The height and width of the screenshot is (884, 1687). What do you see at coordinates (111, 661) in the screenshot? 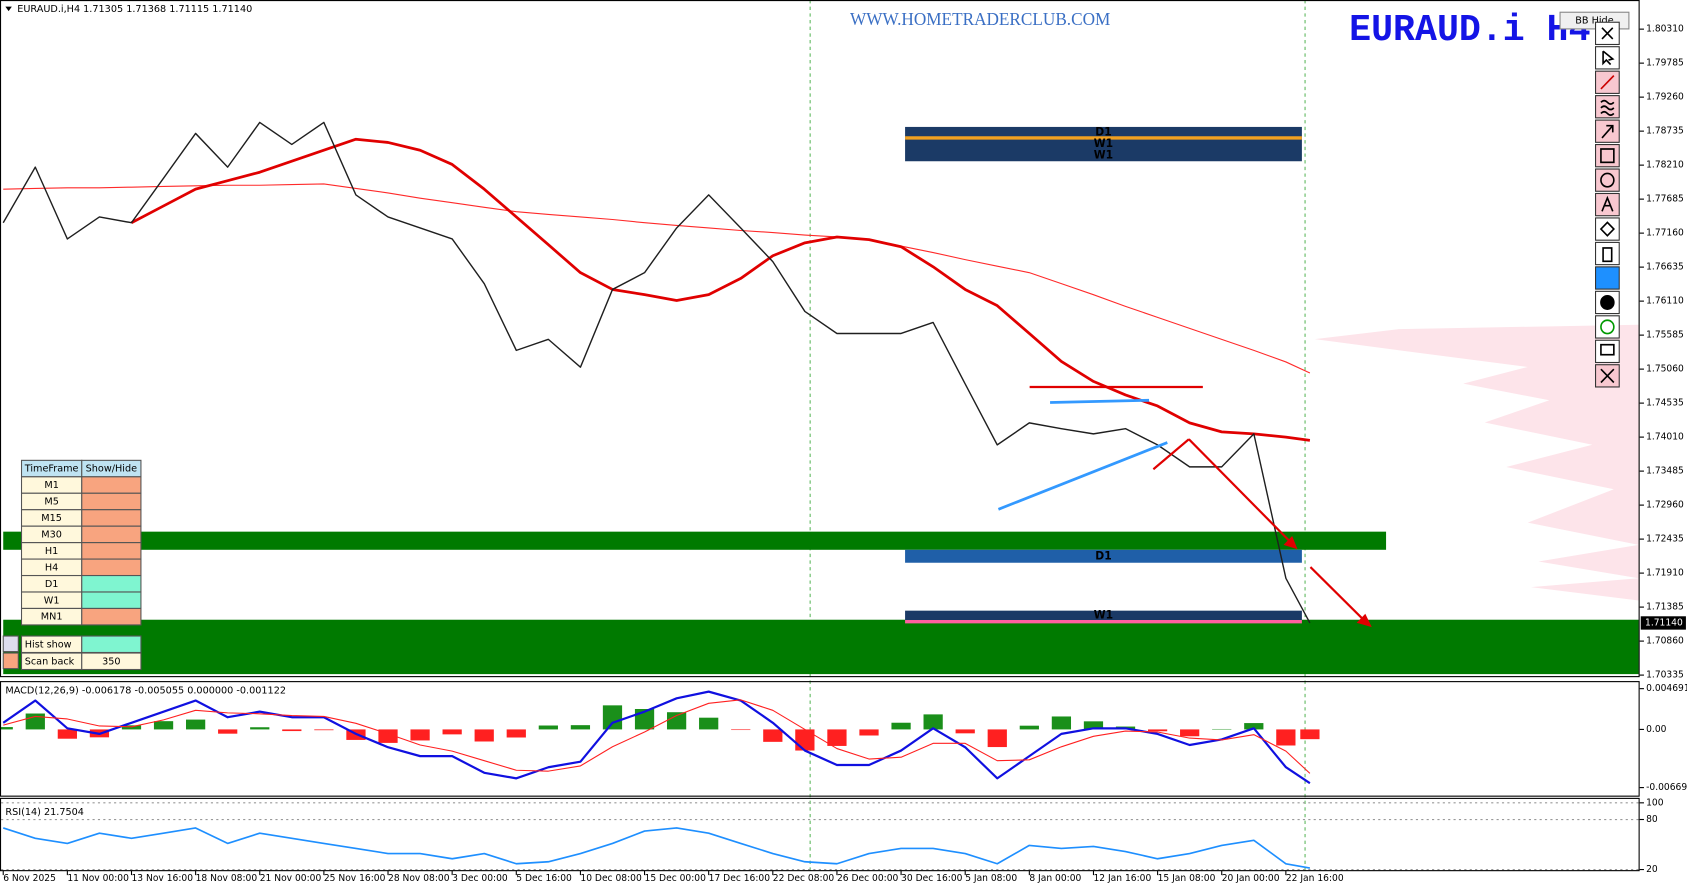
I see `scan-back-field` at bounding box center [111, 661].